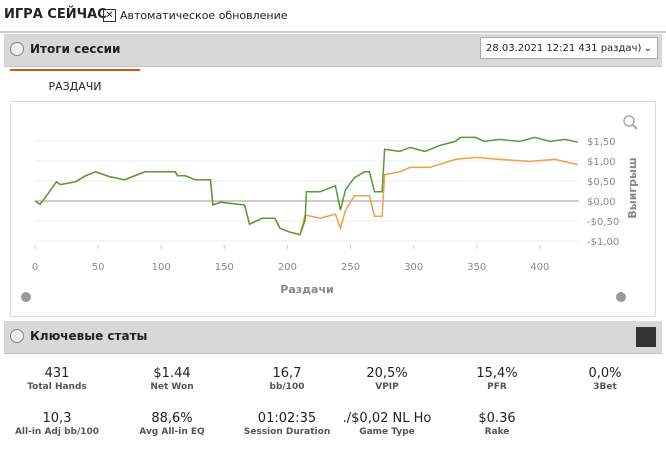 This screenshot has width=666, height=452. Describe the element at coordinates (601, 182) in the screenshot. I see `y-tick-label: $0,50` at that location.